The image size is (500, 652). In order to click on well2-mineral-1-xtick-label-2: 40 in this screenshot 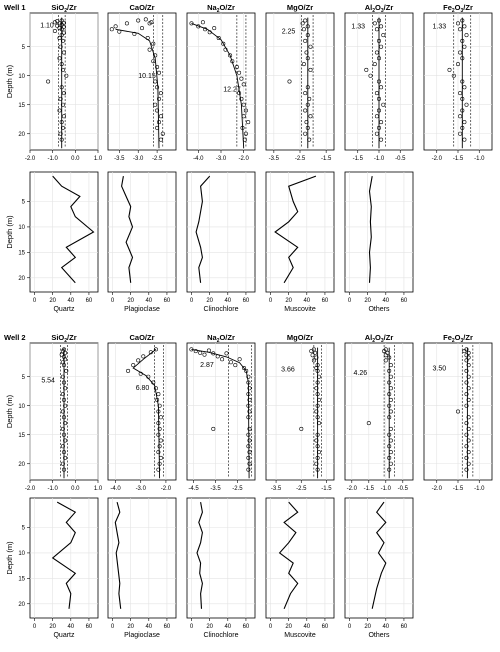, I will do `click(148, 627)`.